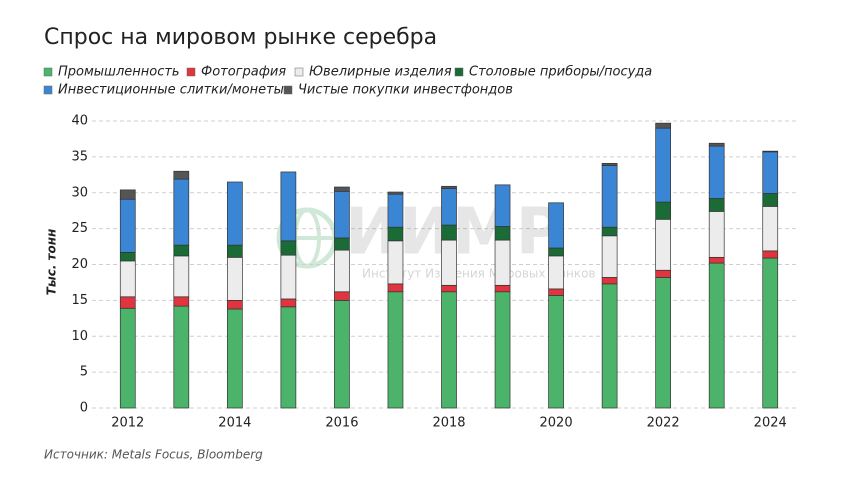  Describe the element at coordinates (341, 423) in the screenshot. I see `x-tick-label: 2016` at that location.